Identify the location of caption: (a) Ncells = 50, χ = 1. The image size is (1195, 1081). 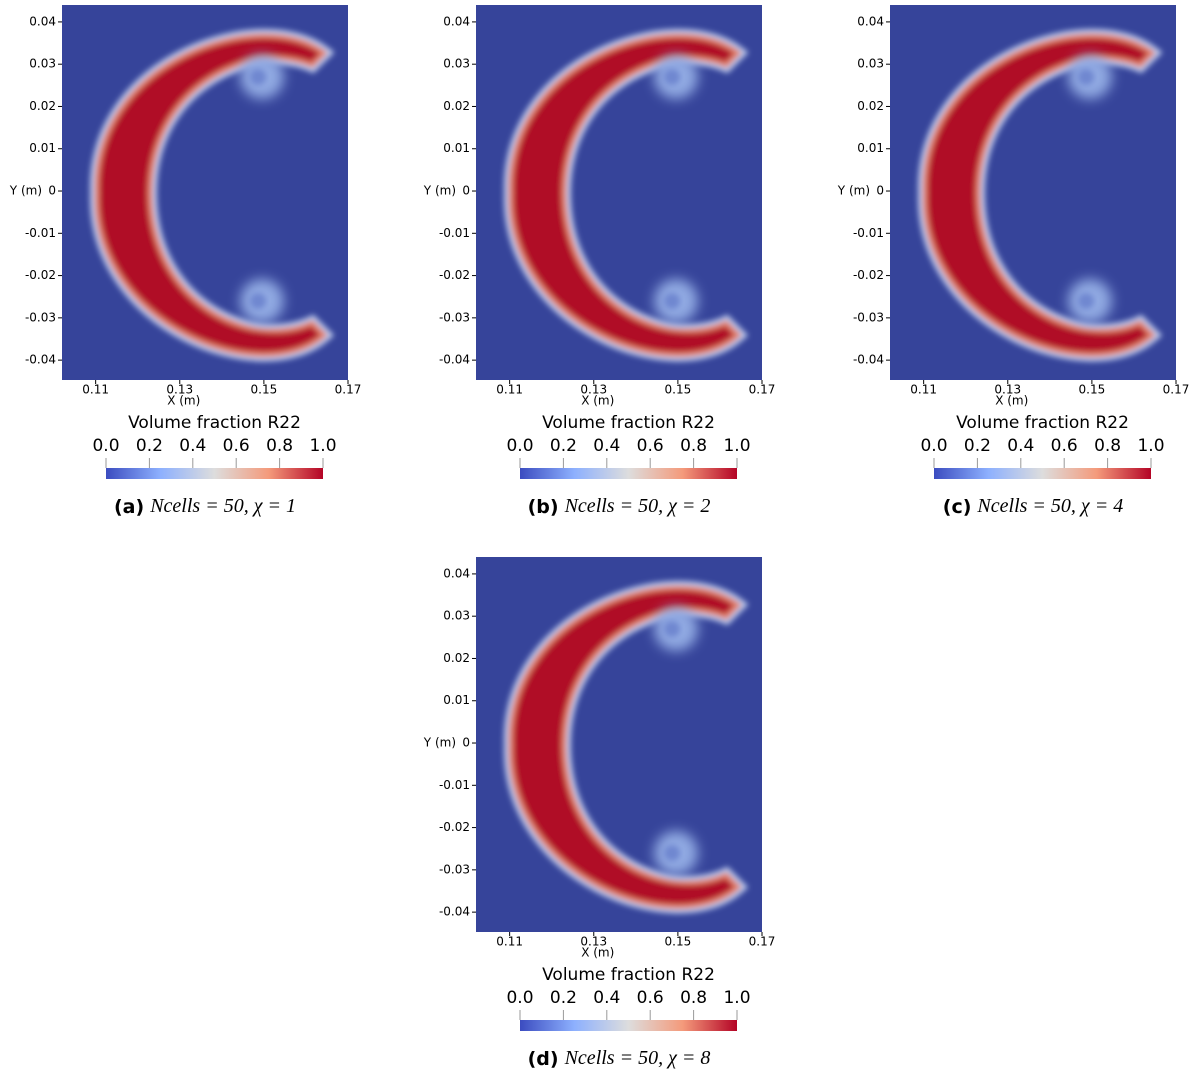
(205, 506).